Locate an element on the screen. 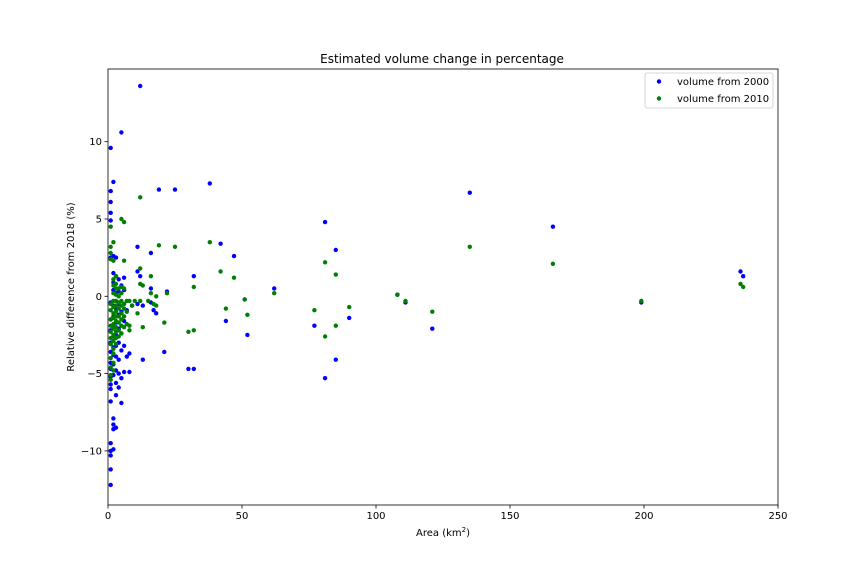 This screenshot has height=576, width=864. y-tick-label: −5 is located at coordinates (94, 374).